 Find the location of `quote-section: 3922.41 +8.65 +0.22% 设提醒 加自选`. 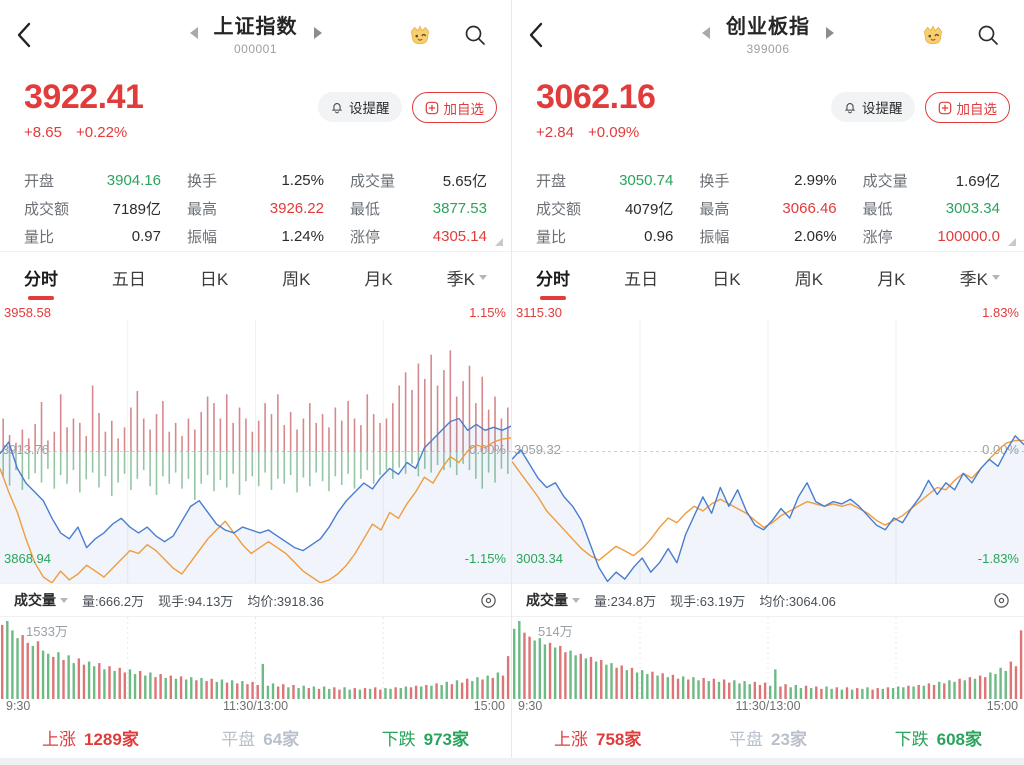

quote-section: 3922.41 +8.65 +0.22% 设提醒 加自选 is located at coordinates (255, 114).